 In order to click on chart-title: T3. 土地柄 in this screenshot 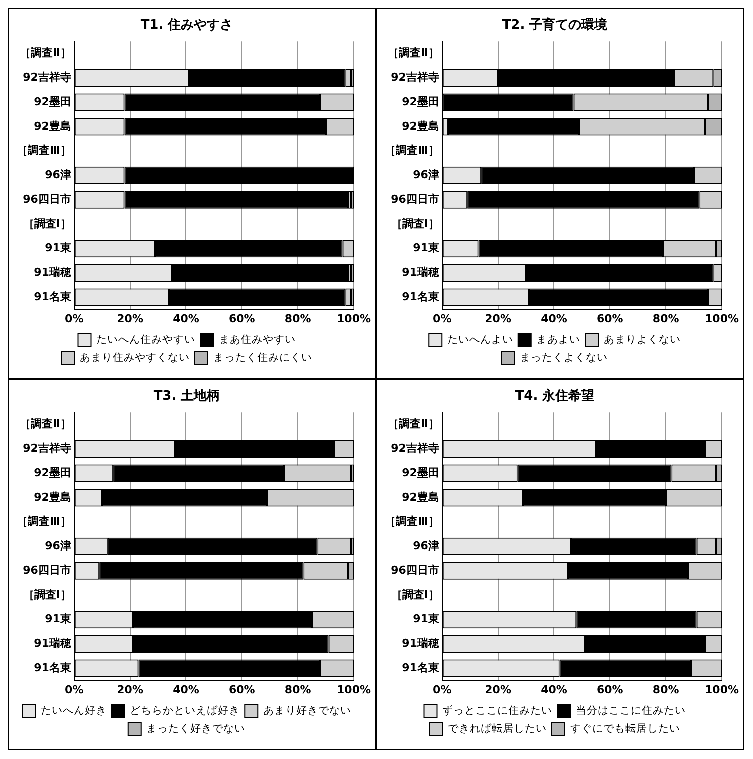, I will do `click(187, 396)`.